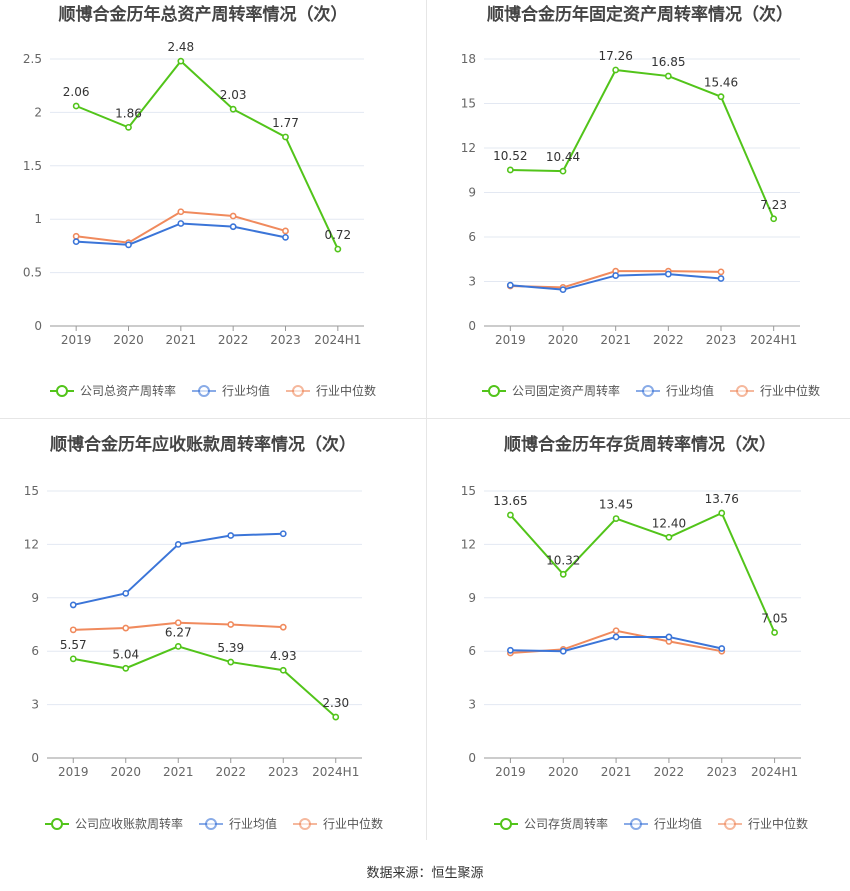  What do you see at coordinates (230, 772) in the screenshot?
I see `x-tick-label: 2022` at bounding box center [230, 772].